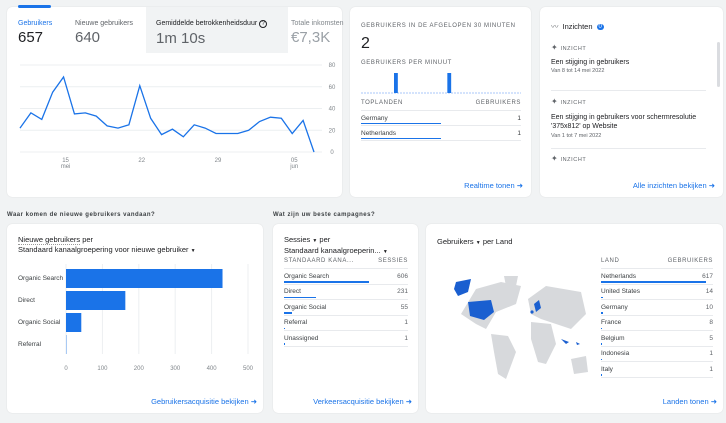  Describe the element at coordinates (657, 277) in the screenshot. I see `table-row: Netherlands 617` at that location.